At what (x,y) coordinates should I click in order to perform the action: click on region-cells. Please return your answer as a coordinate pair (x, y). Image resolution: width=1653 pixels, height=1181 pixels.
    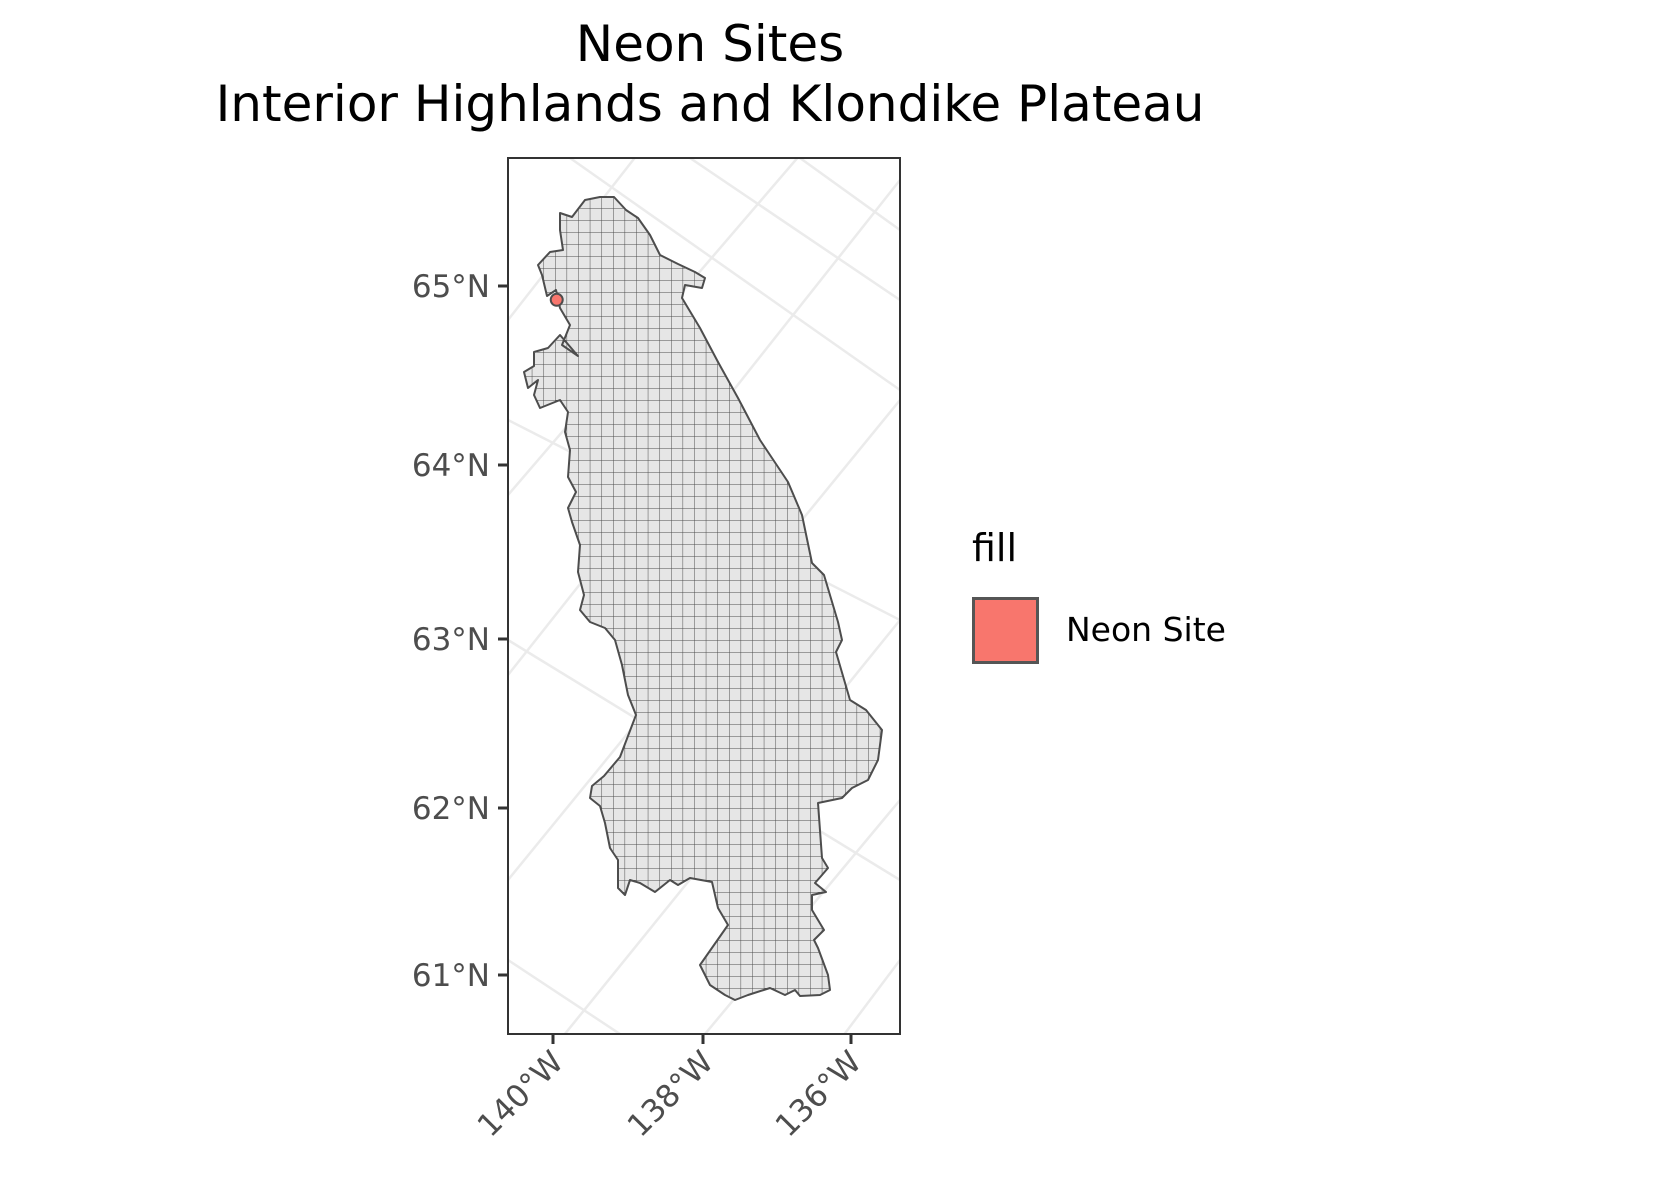
    Looking at the image, I should click on (703, 598).